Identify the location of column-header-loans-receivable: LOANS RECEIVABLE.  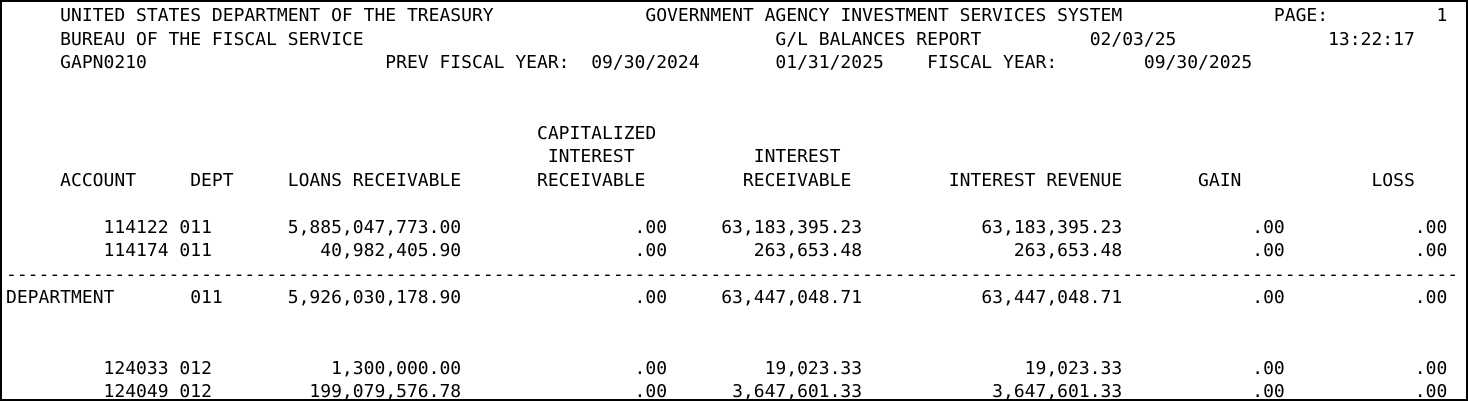
(374, 180).